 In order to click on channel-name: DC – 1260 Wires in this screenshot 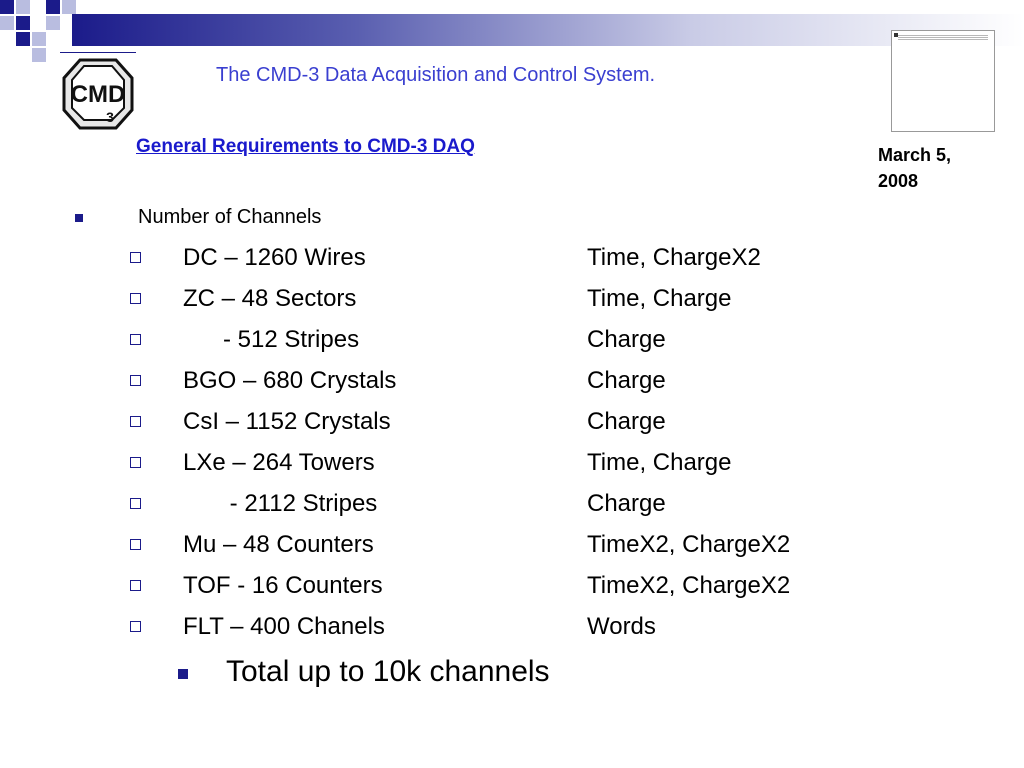, I will do `click(274, 257)`.